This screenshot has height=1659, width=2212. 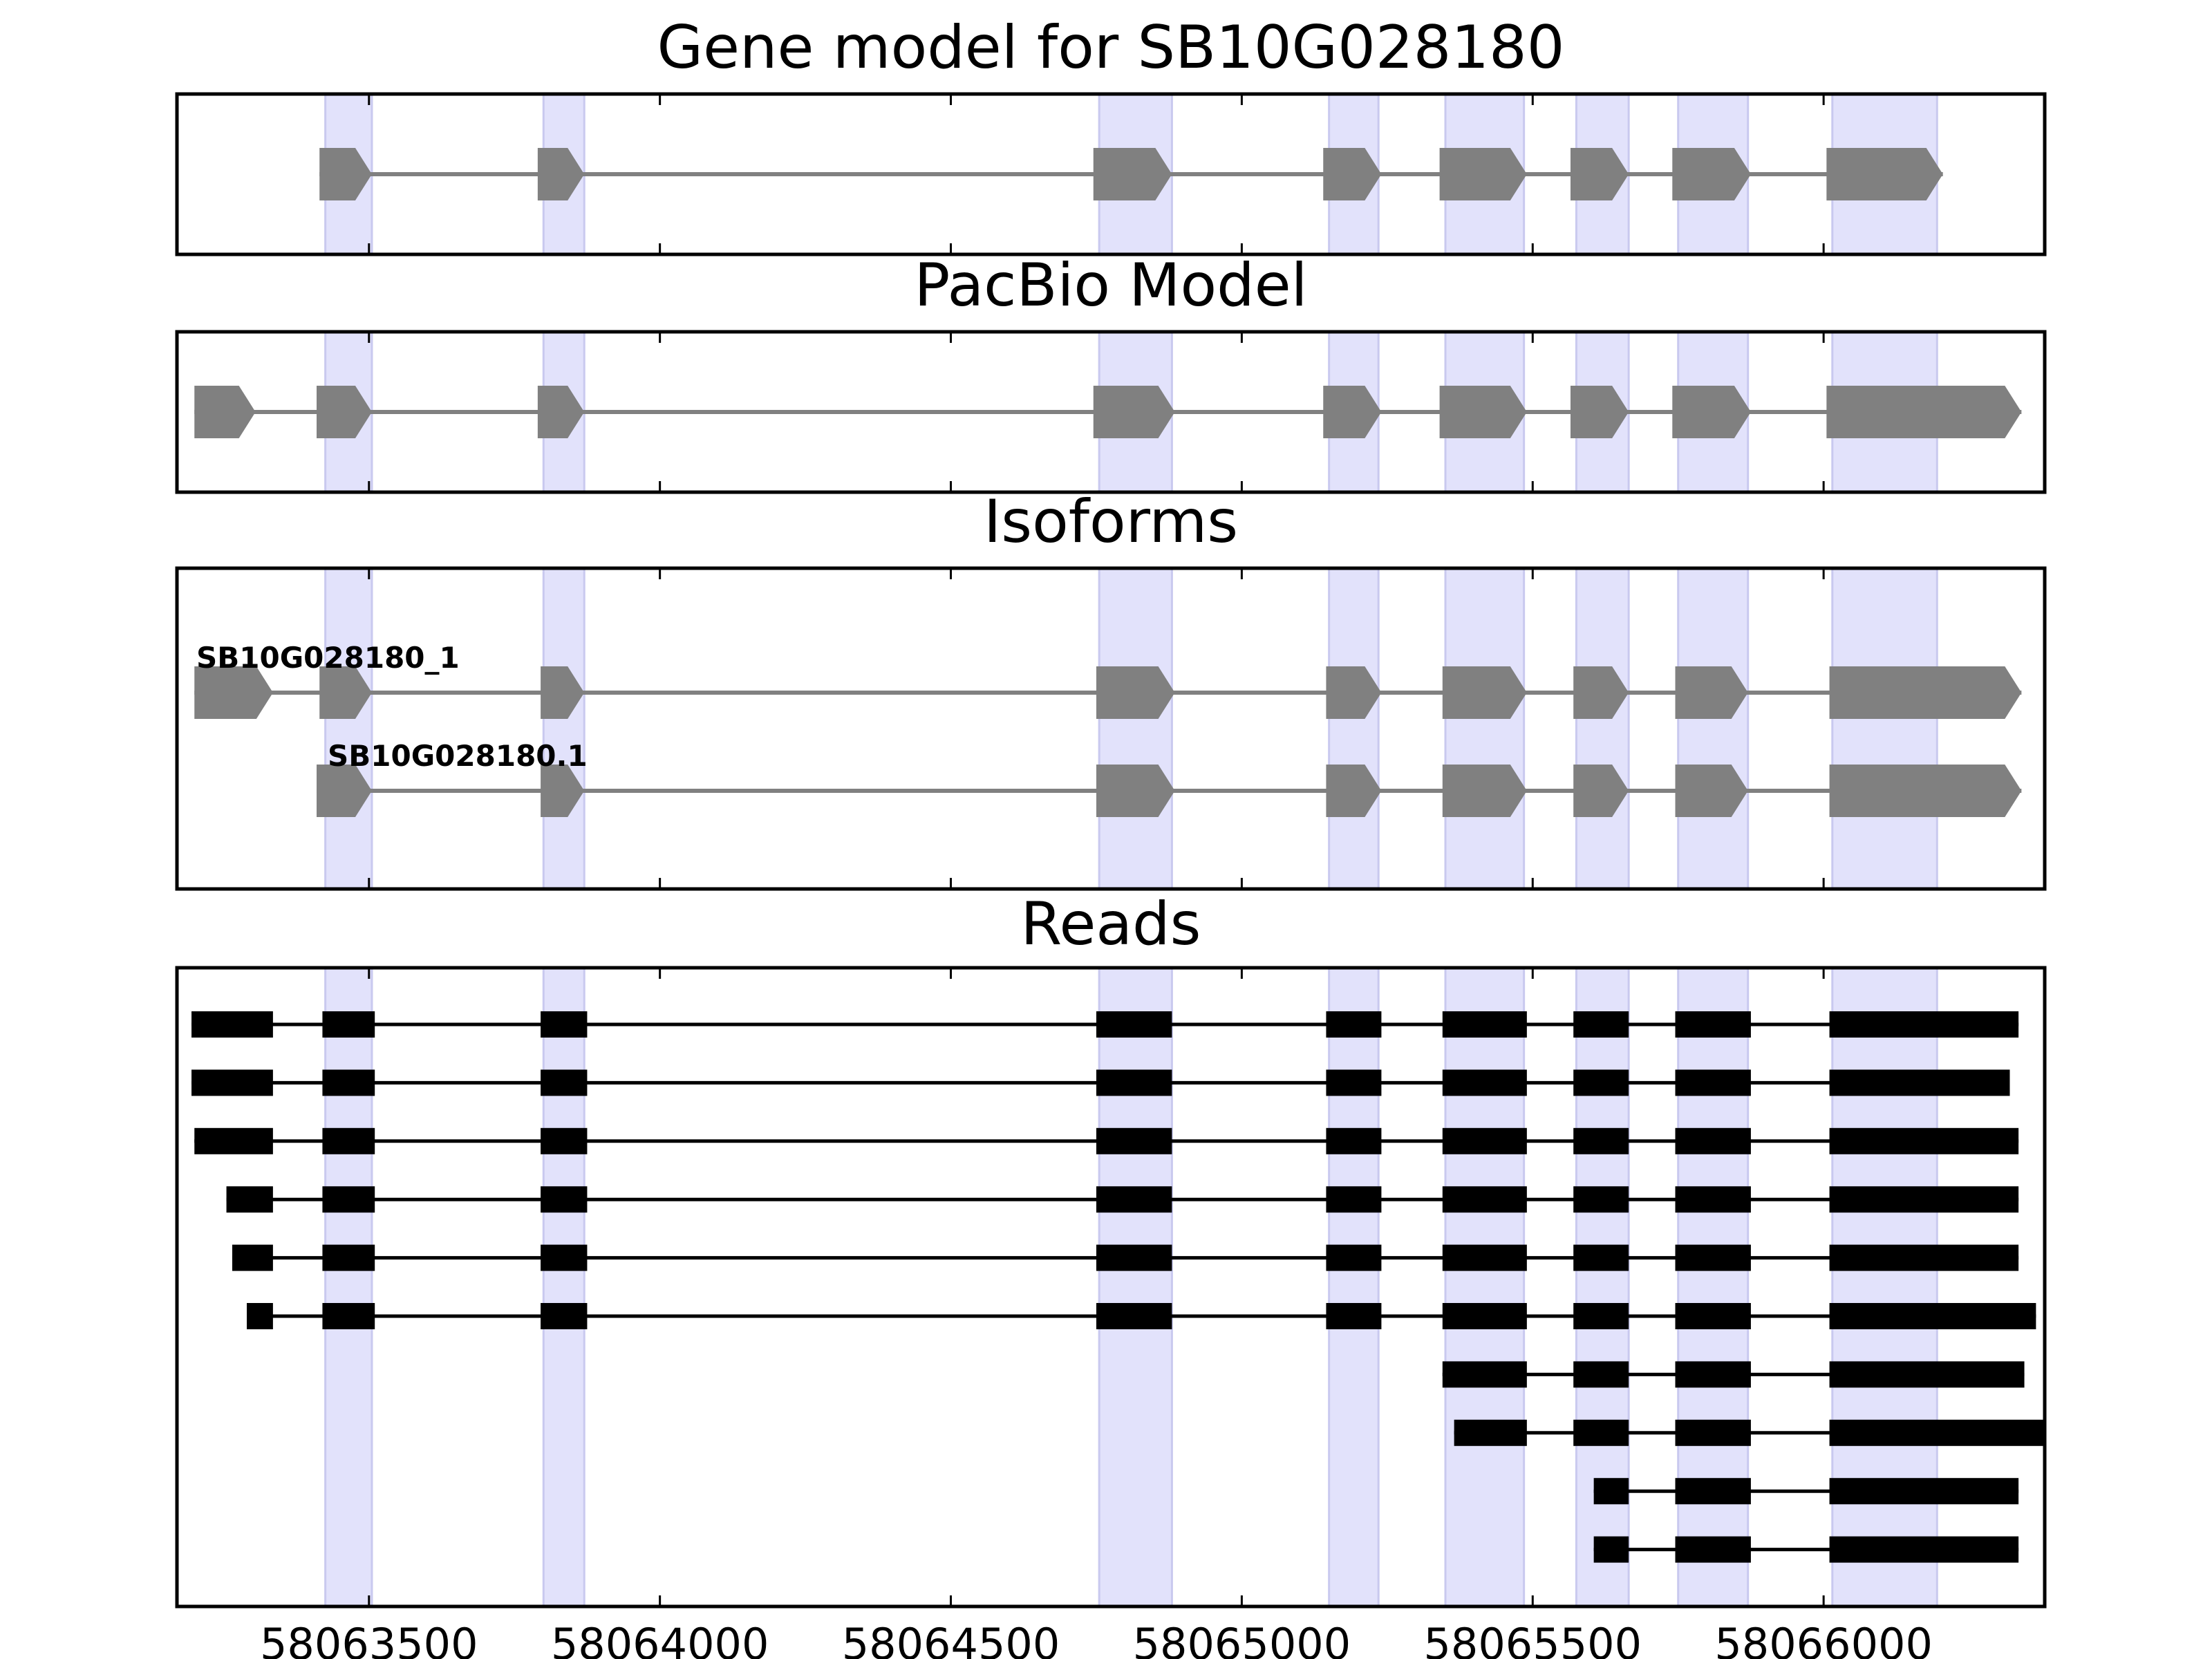 What do you see at coordinates (660, 1639) in the screenshot?
I see `x-tick-label: 58064000` at bounding box center [660, 1639].